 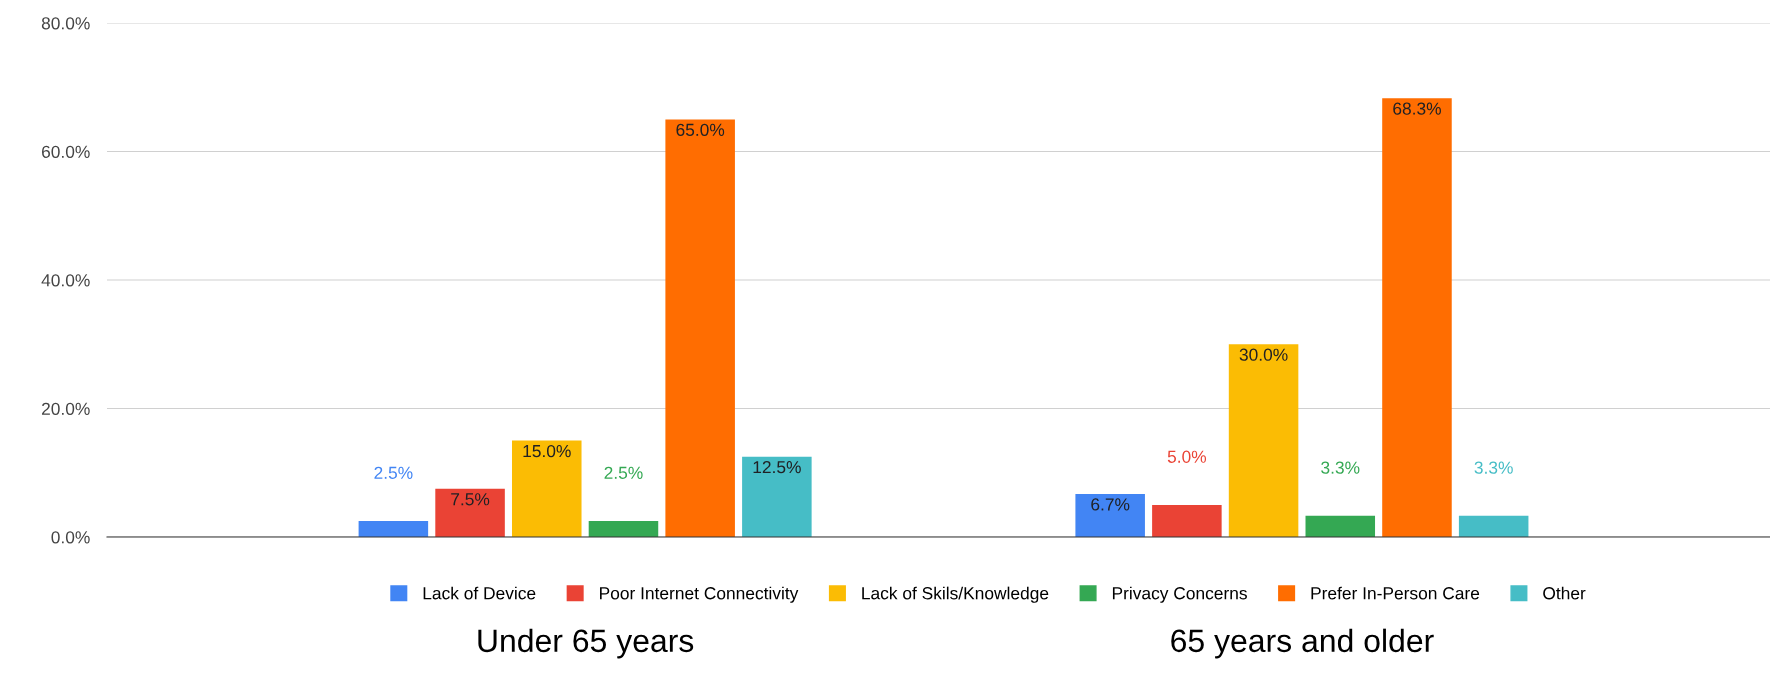 What do you see at coordinates (1395, 593) in the screenshot?
I see `legend-label: Prefer In-Person Care` at bounding box center [1395, 593].